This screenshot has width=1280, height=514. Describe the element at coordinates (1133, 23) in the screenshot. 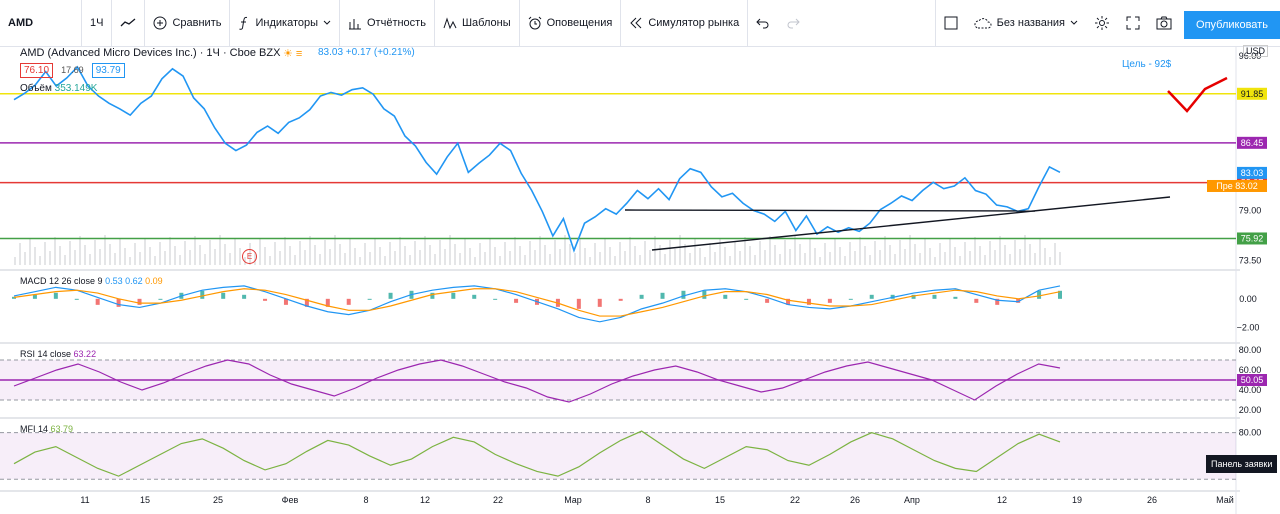

I see `fullscreen-button` at that location.